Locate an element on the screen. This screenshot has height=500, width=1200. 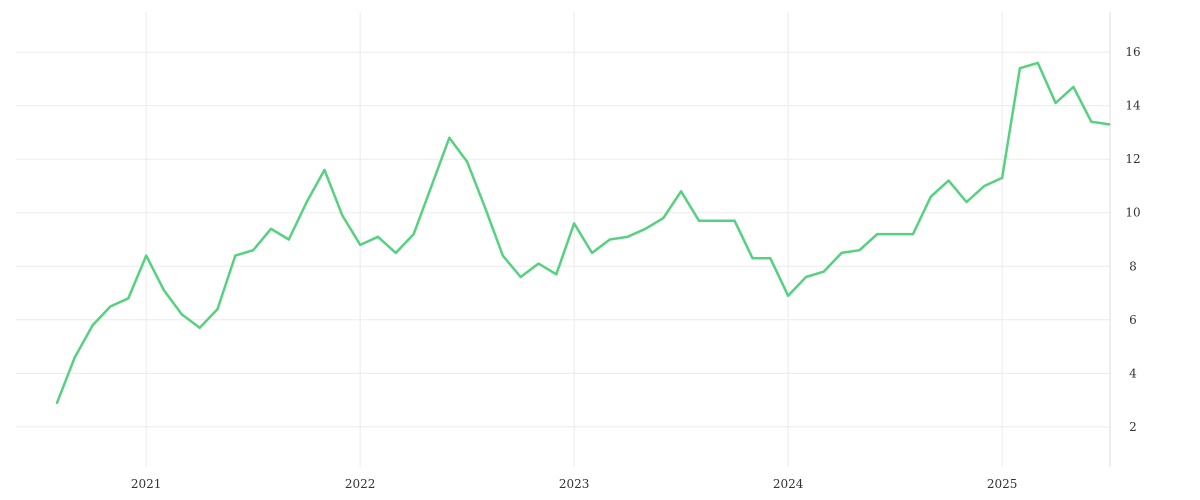
y-tick-label: 2 is located at coordinates (1133, 427).